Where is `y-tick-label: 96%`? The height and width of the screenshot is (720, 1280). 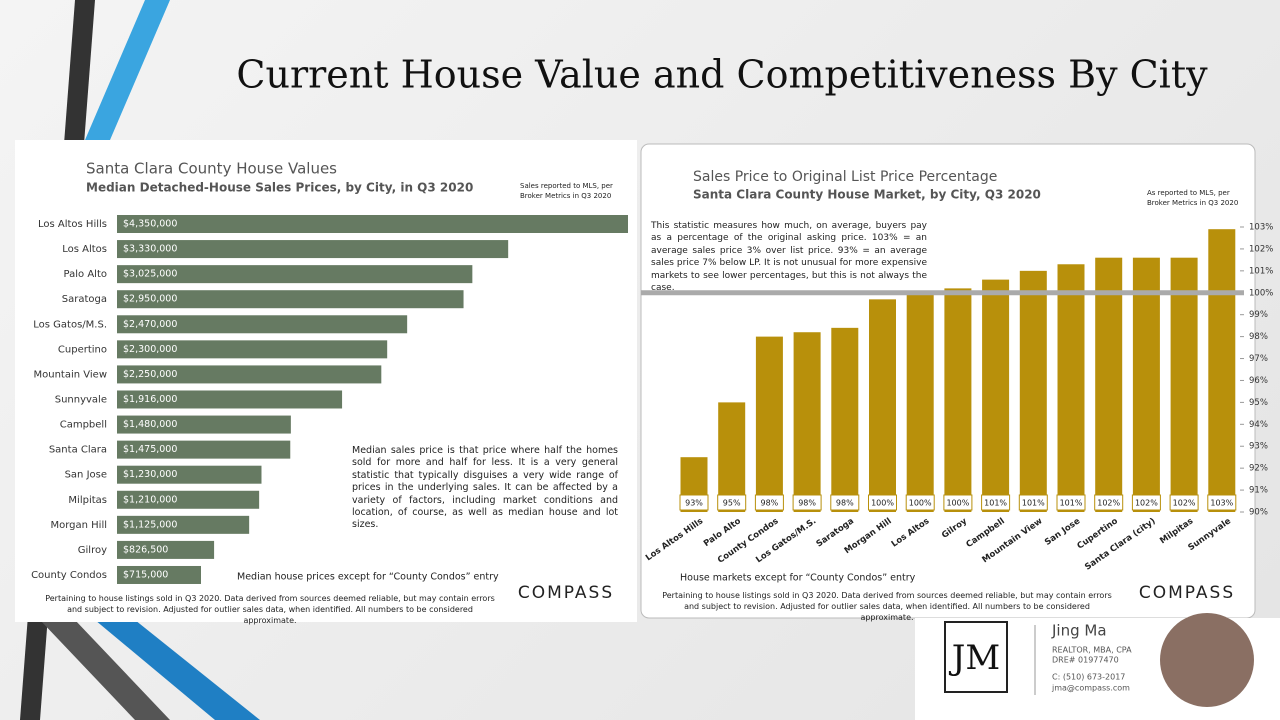 y-tick-label: 96% is located at coordinates (1258, 381).